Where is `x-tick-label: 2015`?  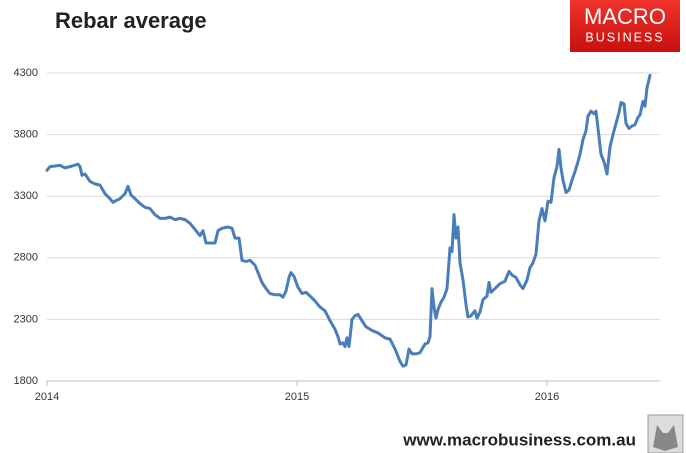
x-tick-label: 2015 is located at coordinates (297, 397).